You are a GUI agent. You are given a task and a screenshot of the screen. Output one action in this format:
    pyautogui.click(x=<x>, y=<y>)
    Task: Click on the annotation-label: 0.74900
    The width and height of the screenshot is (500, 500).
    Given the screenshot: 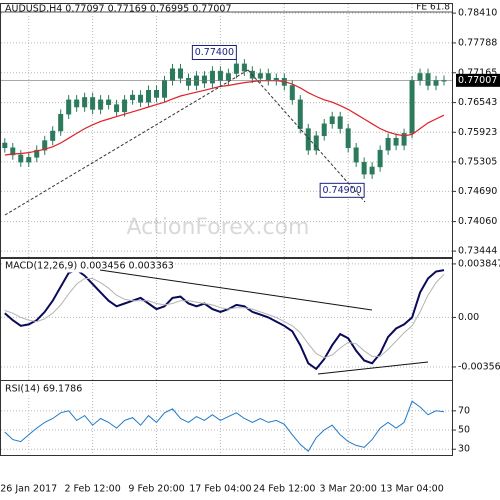 What is the action you would take?
    pyautogui.click(x=341, y=190)
    